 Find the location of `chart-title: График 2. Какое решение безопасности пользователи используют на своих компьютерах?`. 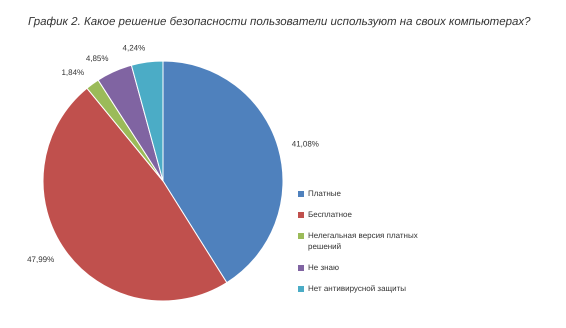

chart-title: График 2. Какое решение безопасности пользователи используют на своих компьютерах? is located at coordinates (279, 22).